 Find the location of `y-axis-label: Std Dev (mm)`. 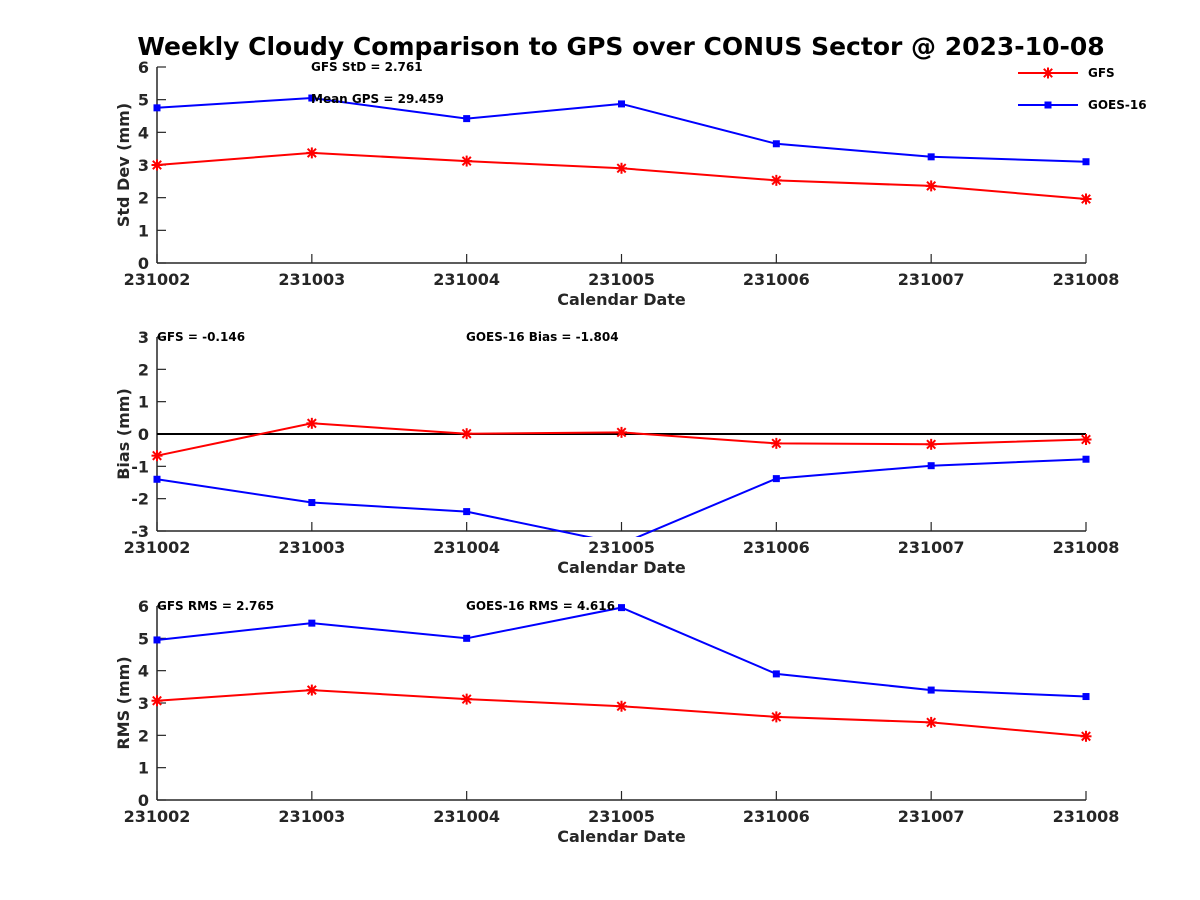

y-axis-label: Std Dev (mm) is located at coordinates (123, 165).